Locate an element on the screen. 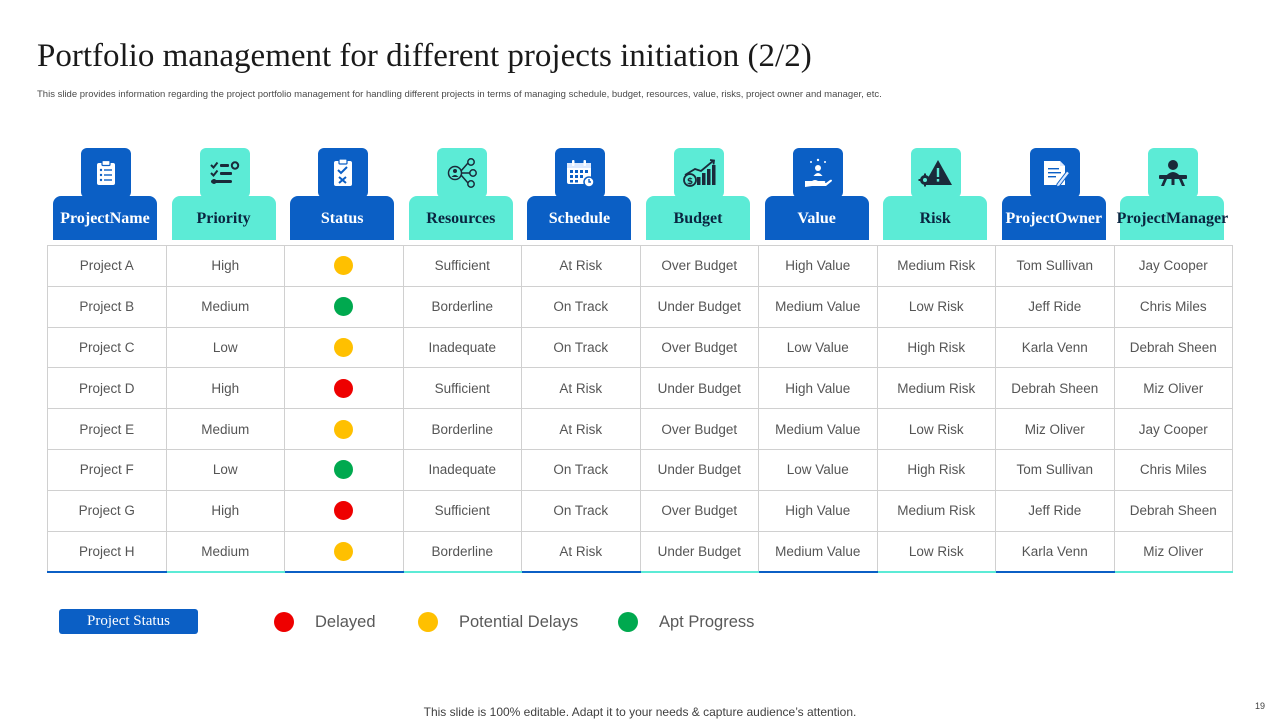 The height and width of the screenshot is (720, 1280). header-status: Status is located at coordinates (343, 194).